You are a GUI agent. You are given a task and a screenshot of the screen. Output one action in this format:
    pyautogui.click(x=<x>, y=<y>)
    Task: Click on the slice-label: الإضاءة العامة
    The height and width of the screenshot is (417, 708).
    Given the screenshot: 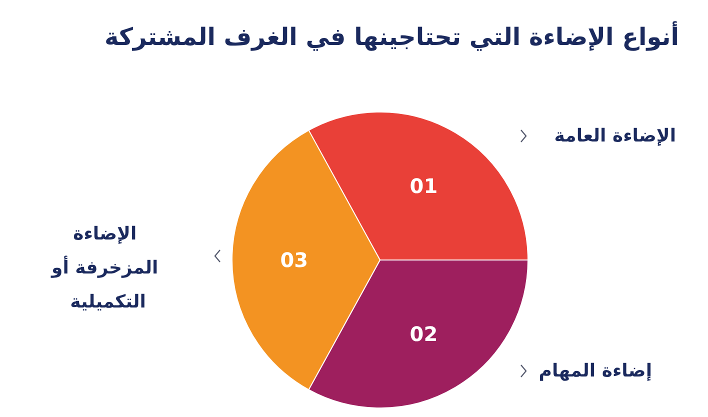 What is the action you would take?
    pyautogui.click(x=615, y=136)
    